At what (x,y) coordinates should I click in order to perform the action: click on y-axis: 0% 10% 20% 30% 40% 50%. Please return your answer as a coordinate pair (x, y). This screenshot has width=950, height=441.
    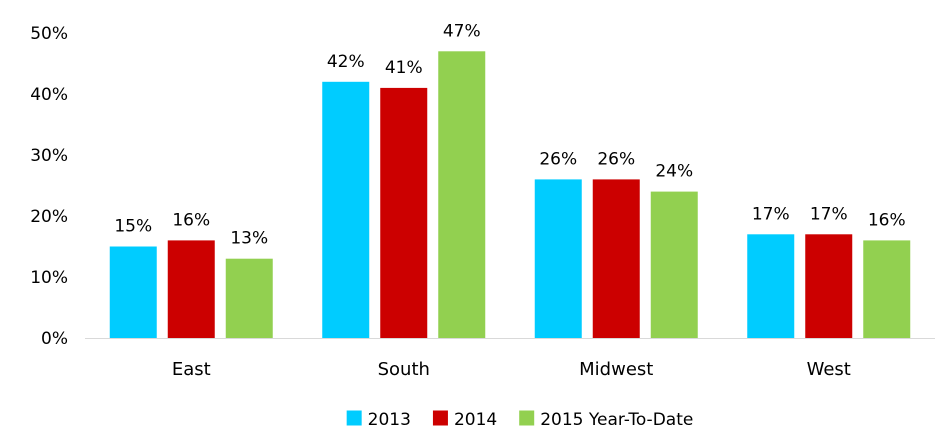
    Looking at the image, I should click on (49, 186).